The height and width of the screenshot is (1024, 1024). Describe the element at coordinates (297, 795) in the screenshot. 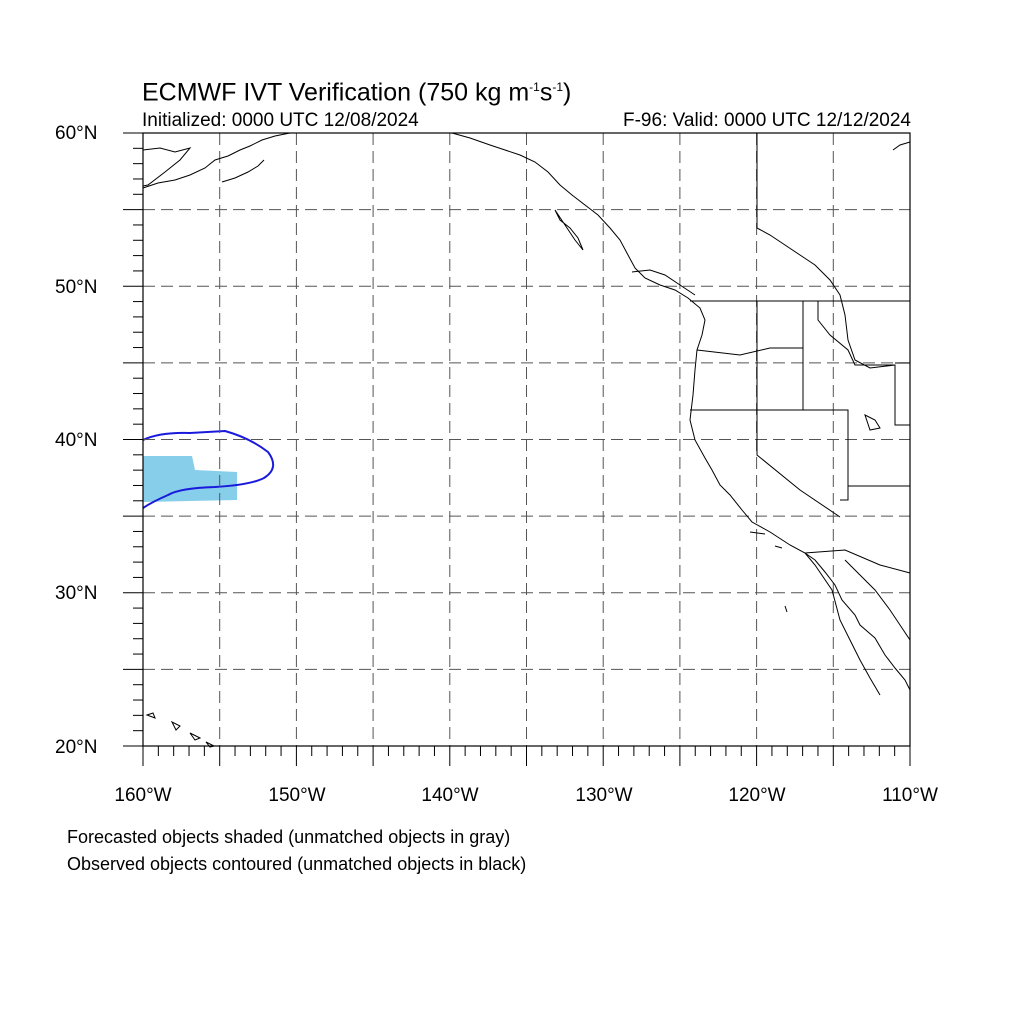

I see `lon-label-150w: 150°W` at that location.